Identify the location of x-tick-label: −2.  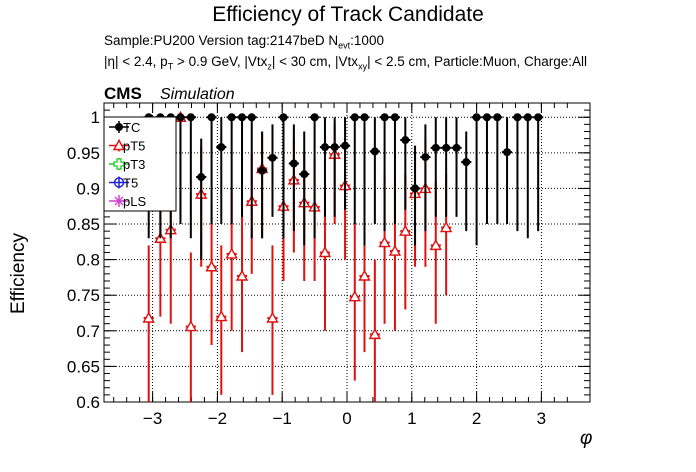
(217, 418).